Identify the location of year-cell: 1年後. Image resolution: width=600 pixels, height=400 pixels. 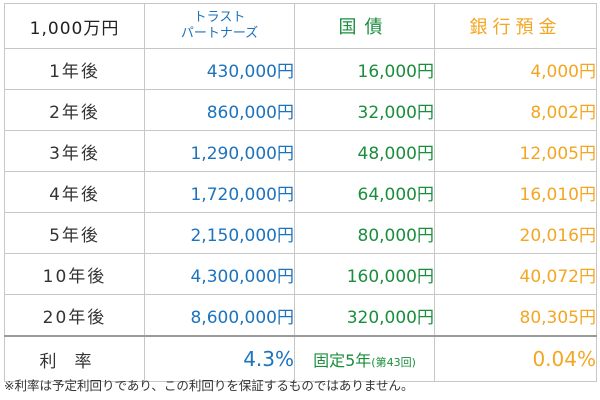
(74, 69).